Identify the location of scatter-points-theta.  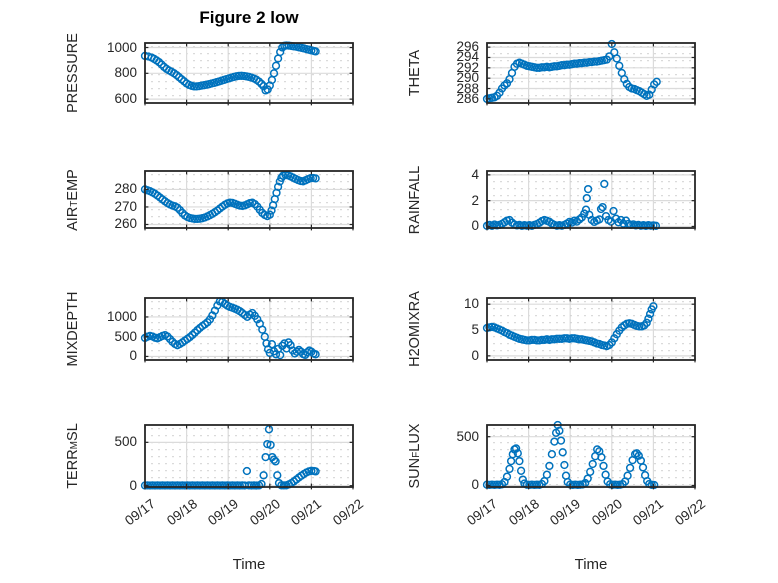
(571, 71).